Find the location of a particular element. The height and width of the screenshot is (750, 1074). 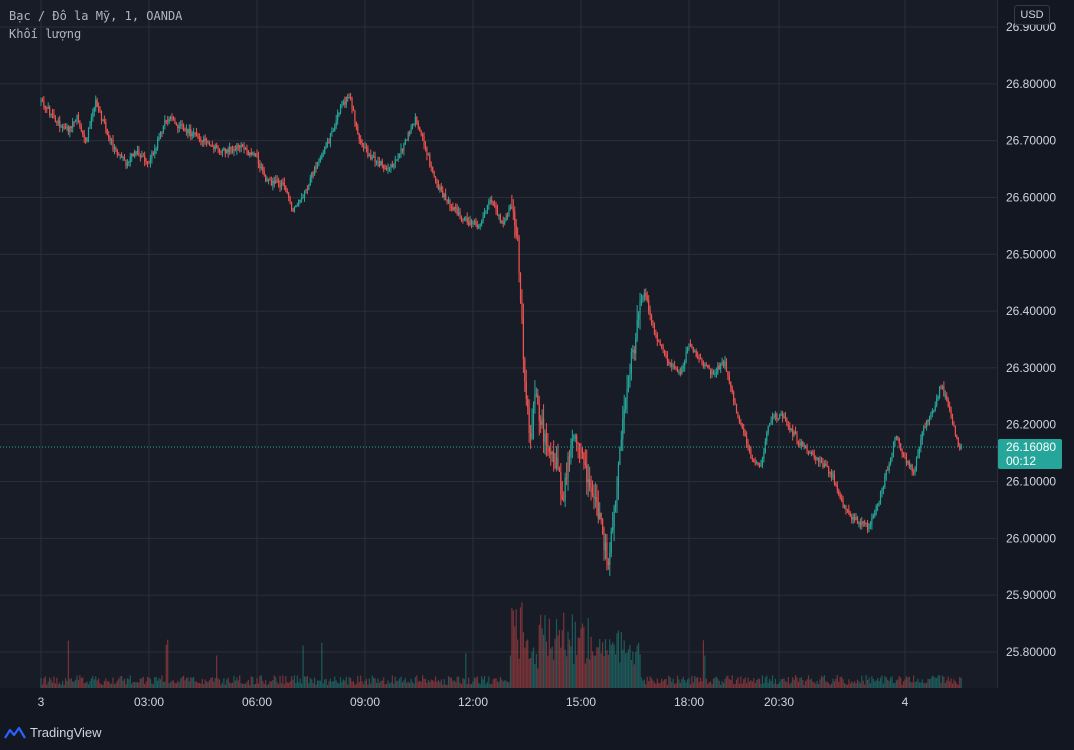

price-tick-label: 25.90000 is located at coordinates (1031, 595).